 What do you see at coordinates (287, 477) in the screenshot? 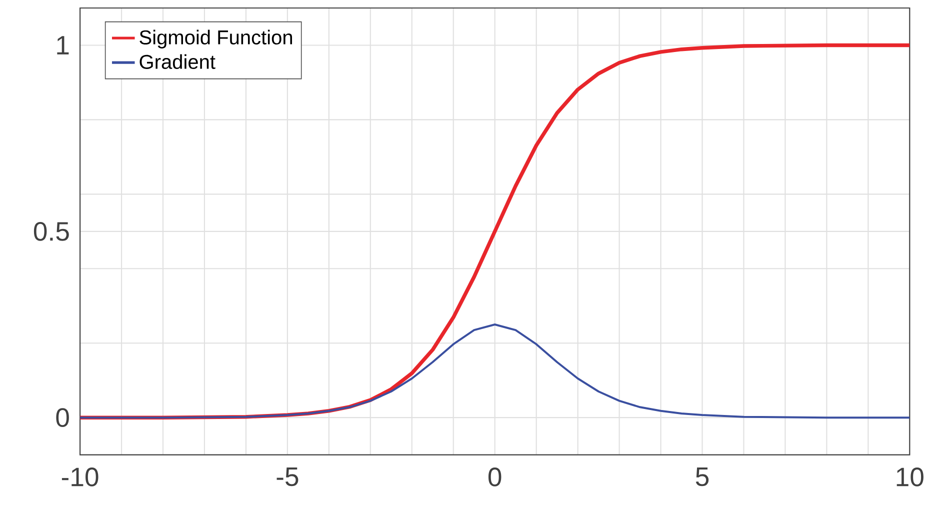
I see `x-tick-label: -5` at bounding box center [287, 477].